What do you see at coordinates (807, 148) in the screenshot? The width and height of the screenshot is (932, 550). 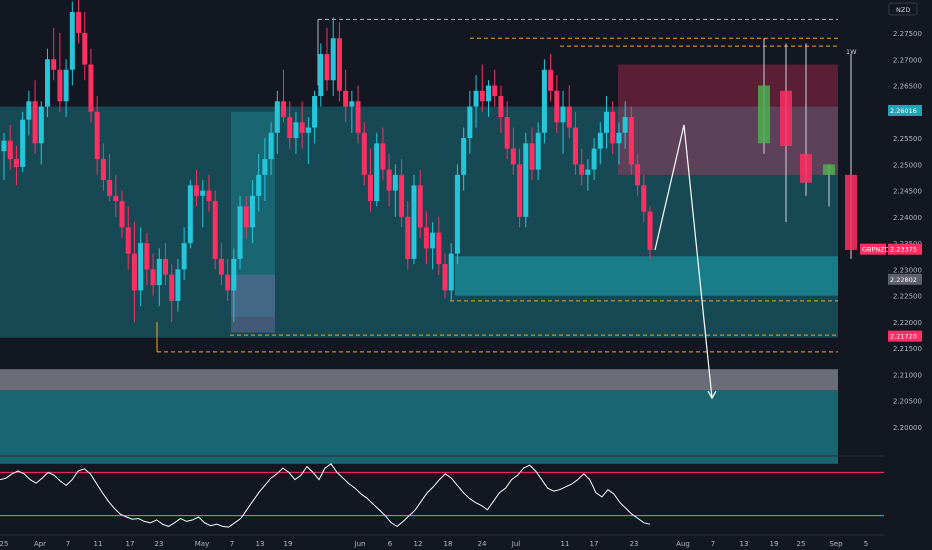 I see `weekly-candles-layer` at bounding box center [807, 148].